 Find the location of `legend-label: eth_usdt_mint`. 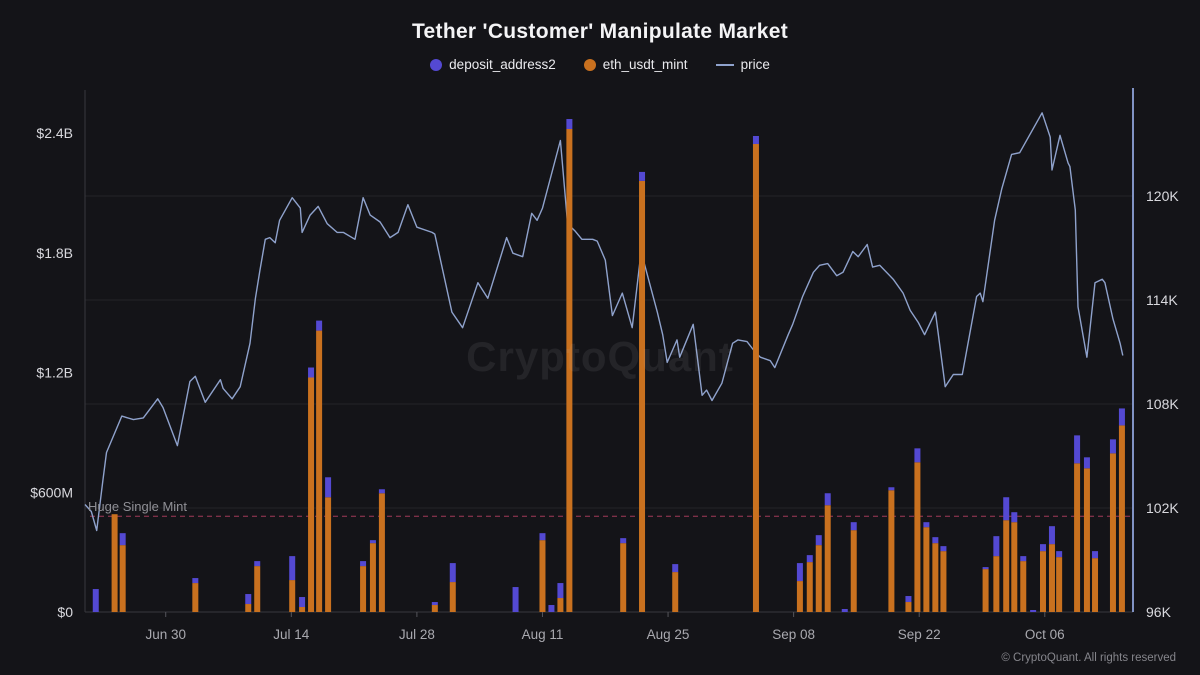

legend-label: eth_usdt_mint is located at coordinates (645, 64).